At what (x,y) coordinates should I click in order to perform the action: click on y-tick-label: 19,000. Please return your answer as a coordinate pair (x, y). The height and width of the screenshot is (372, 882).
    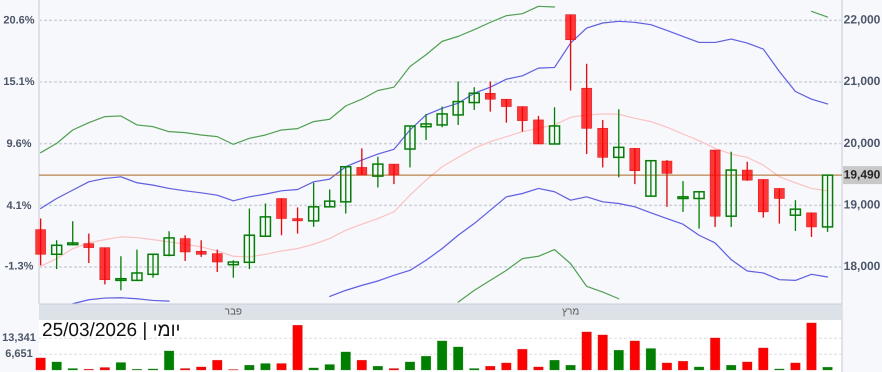
    Looking at the image, I should click on (862, 205).